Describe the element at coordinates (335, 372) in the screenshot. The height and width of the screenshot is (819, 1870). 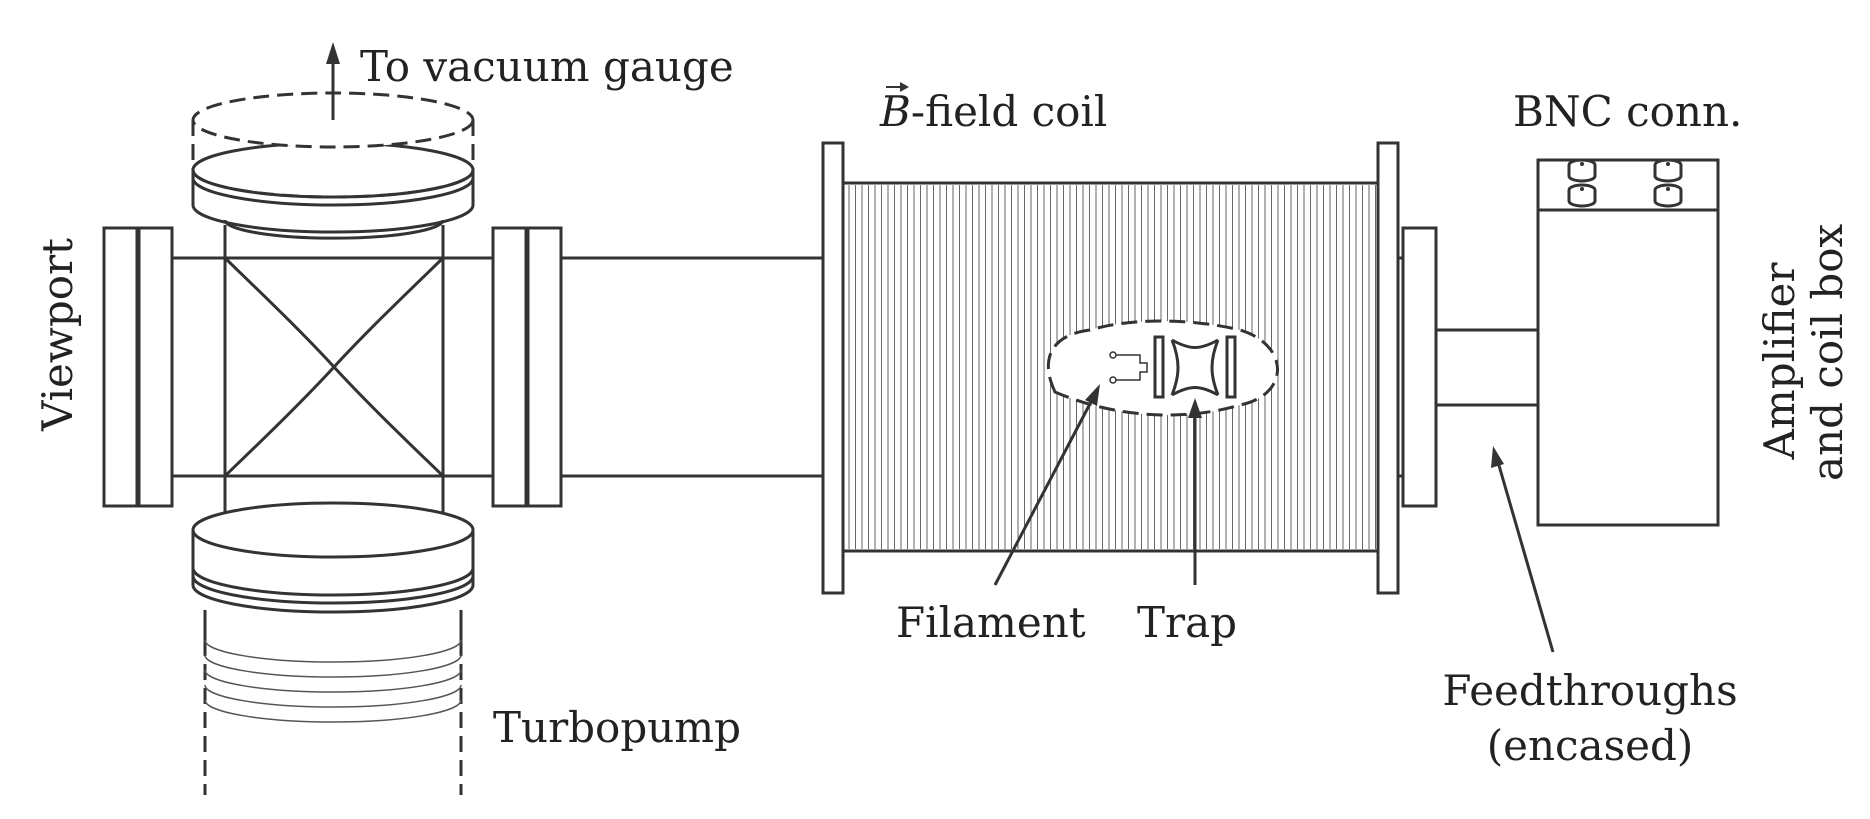
I see `six-way-cross` at that location.